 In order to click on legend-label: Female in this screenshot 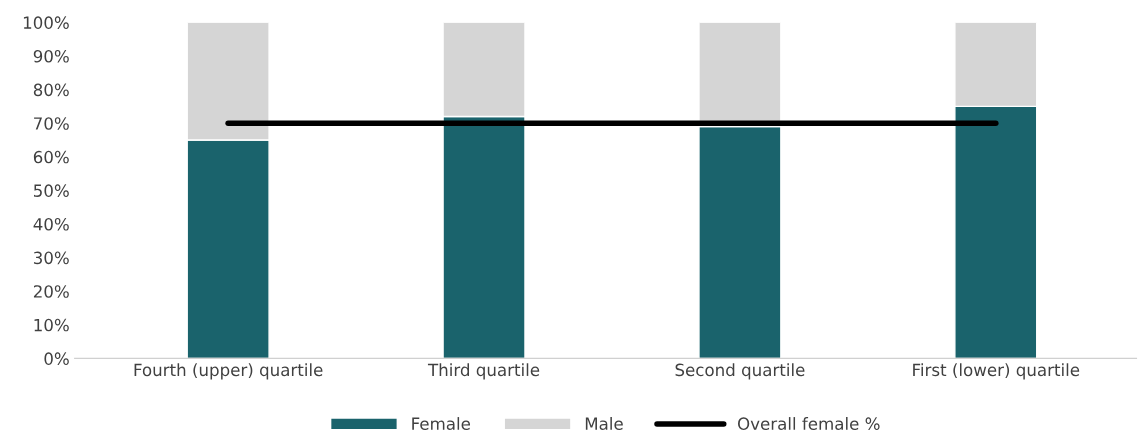, I will do `click(441, 423)`.